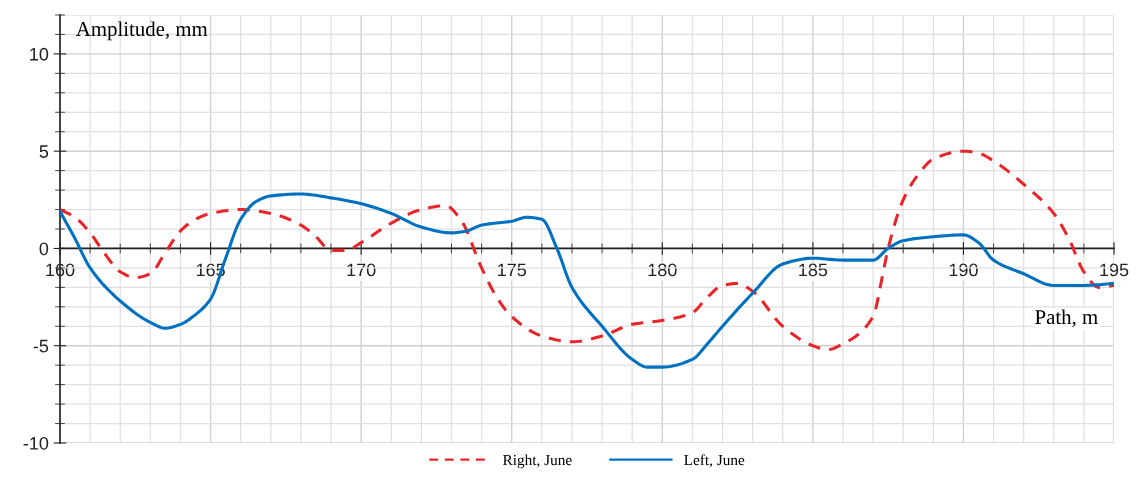 The width and height of the screenshot is (1137, 491). I want to click on x-axis-title: Path, m, so click(1066, 318).